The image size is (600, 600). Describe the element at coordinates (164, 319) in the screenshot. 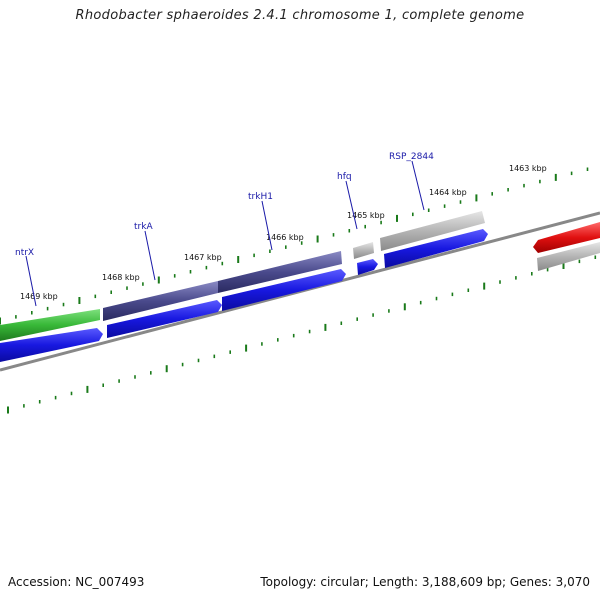

I see `trka-cds` at that location.